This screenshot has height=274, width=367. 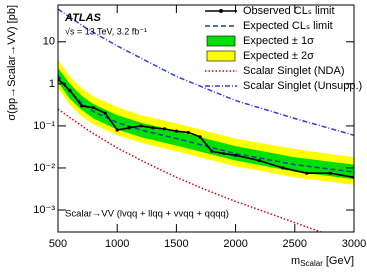 What do you see at coordinates (288, 26) in the screenshot?
I see `legend-label: Expected CLₛ limit` at bounding box center [288, 26].